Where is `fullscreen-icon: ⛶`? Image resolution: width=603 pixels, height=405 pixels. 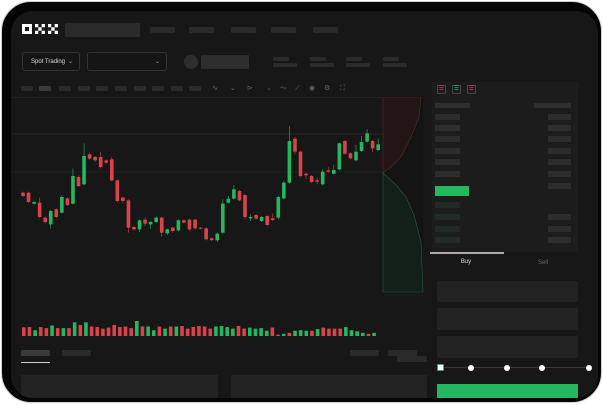
fullscreen-icon: ⛶ is located at coordinates (342, 88).